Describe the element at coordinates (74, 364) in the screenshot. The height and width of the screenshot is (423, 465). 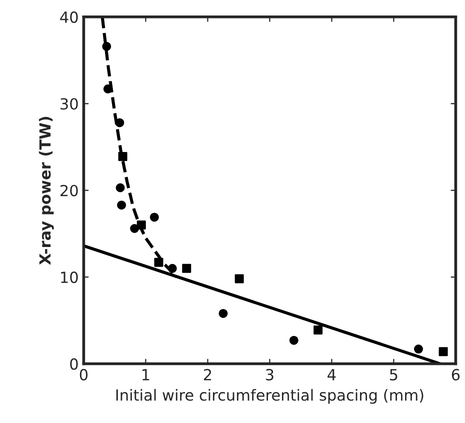
I see `y-tick-label: 0` at that location.